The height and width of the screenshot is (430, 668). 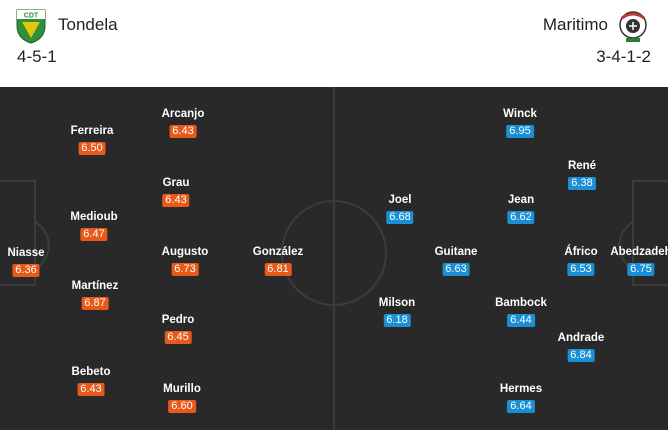 What do you see at coordinates (521, 312) in the screenshot?
I see `player-bambock: Bambock 6.44` at bounding box center [521, 312].